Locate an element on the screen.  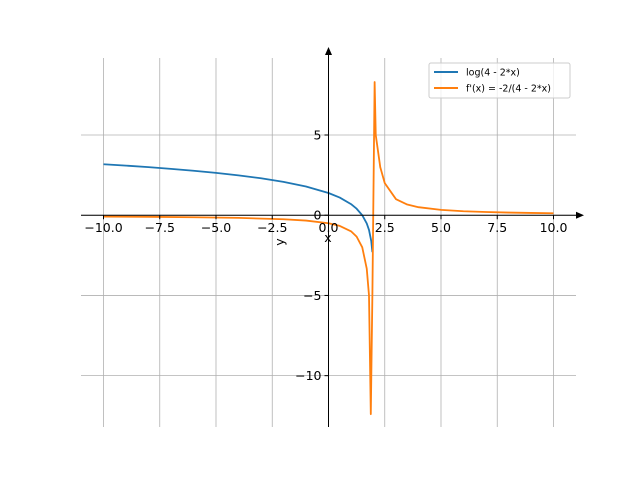
x-tick-label-7: 7.5 is located at coordinates (497, 227).